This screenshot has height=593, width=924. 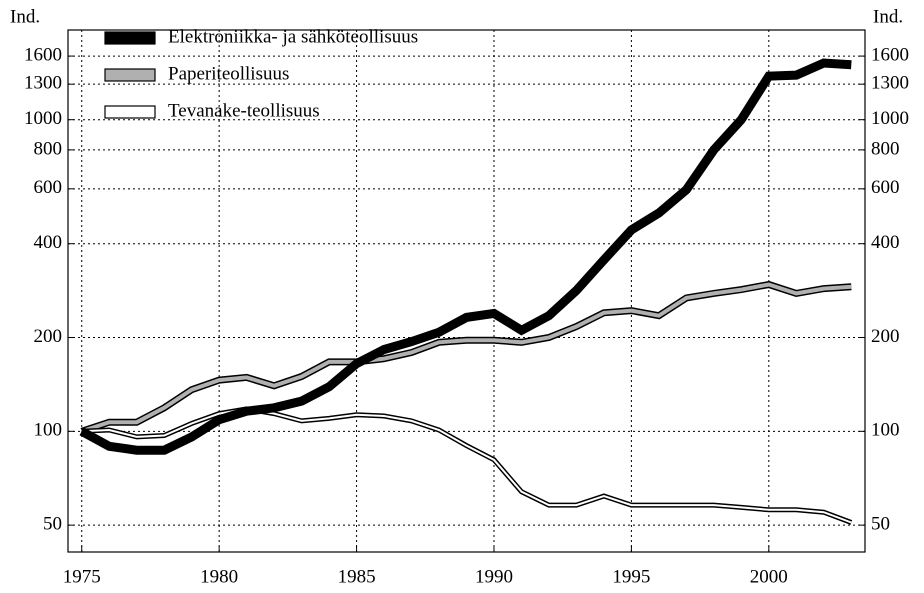 I want to click on legend-label: Tevanake-teollisuus, so click(x=244, y=110).